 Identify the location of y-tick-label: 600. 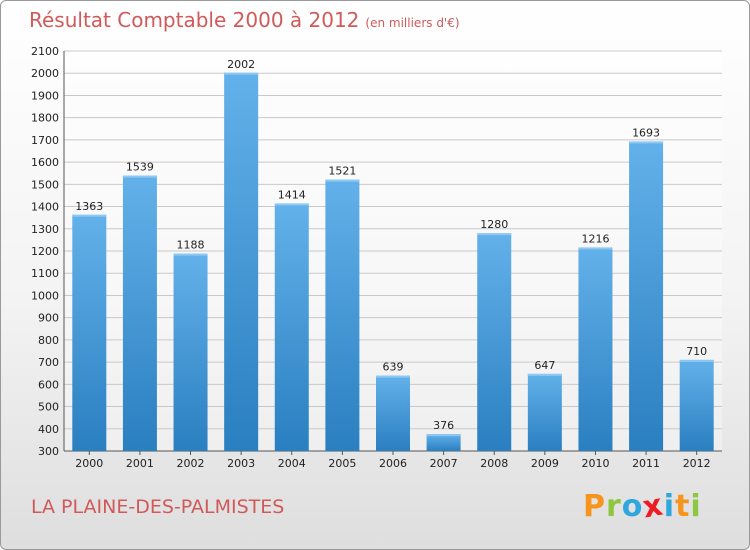
(48, 384).